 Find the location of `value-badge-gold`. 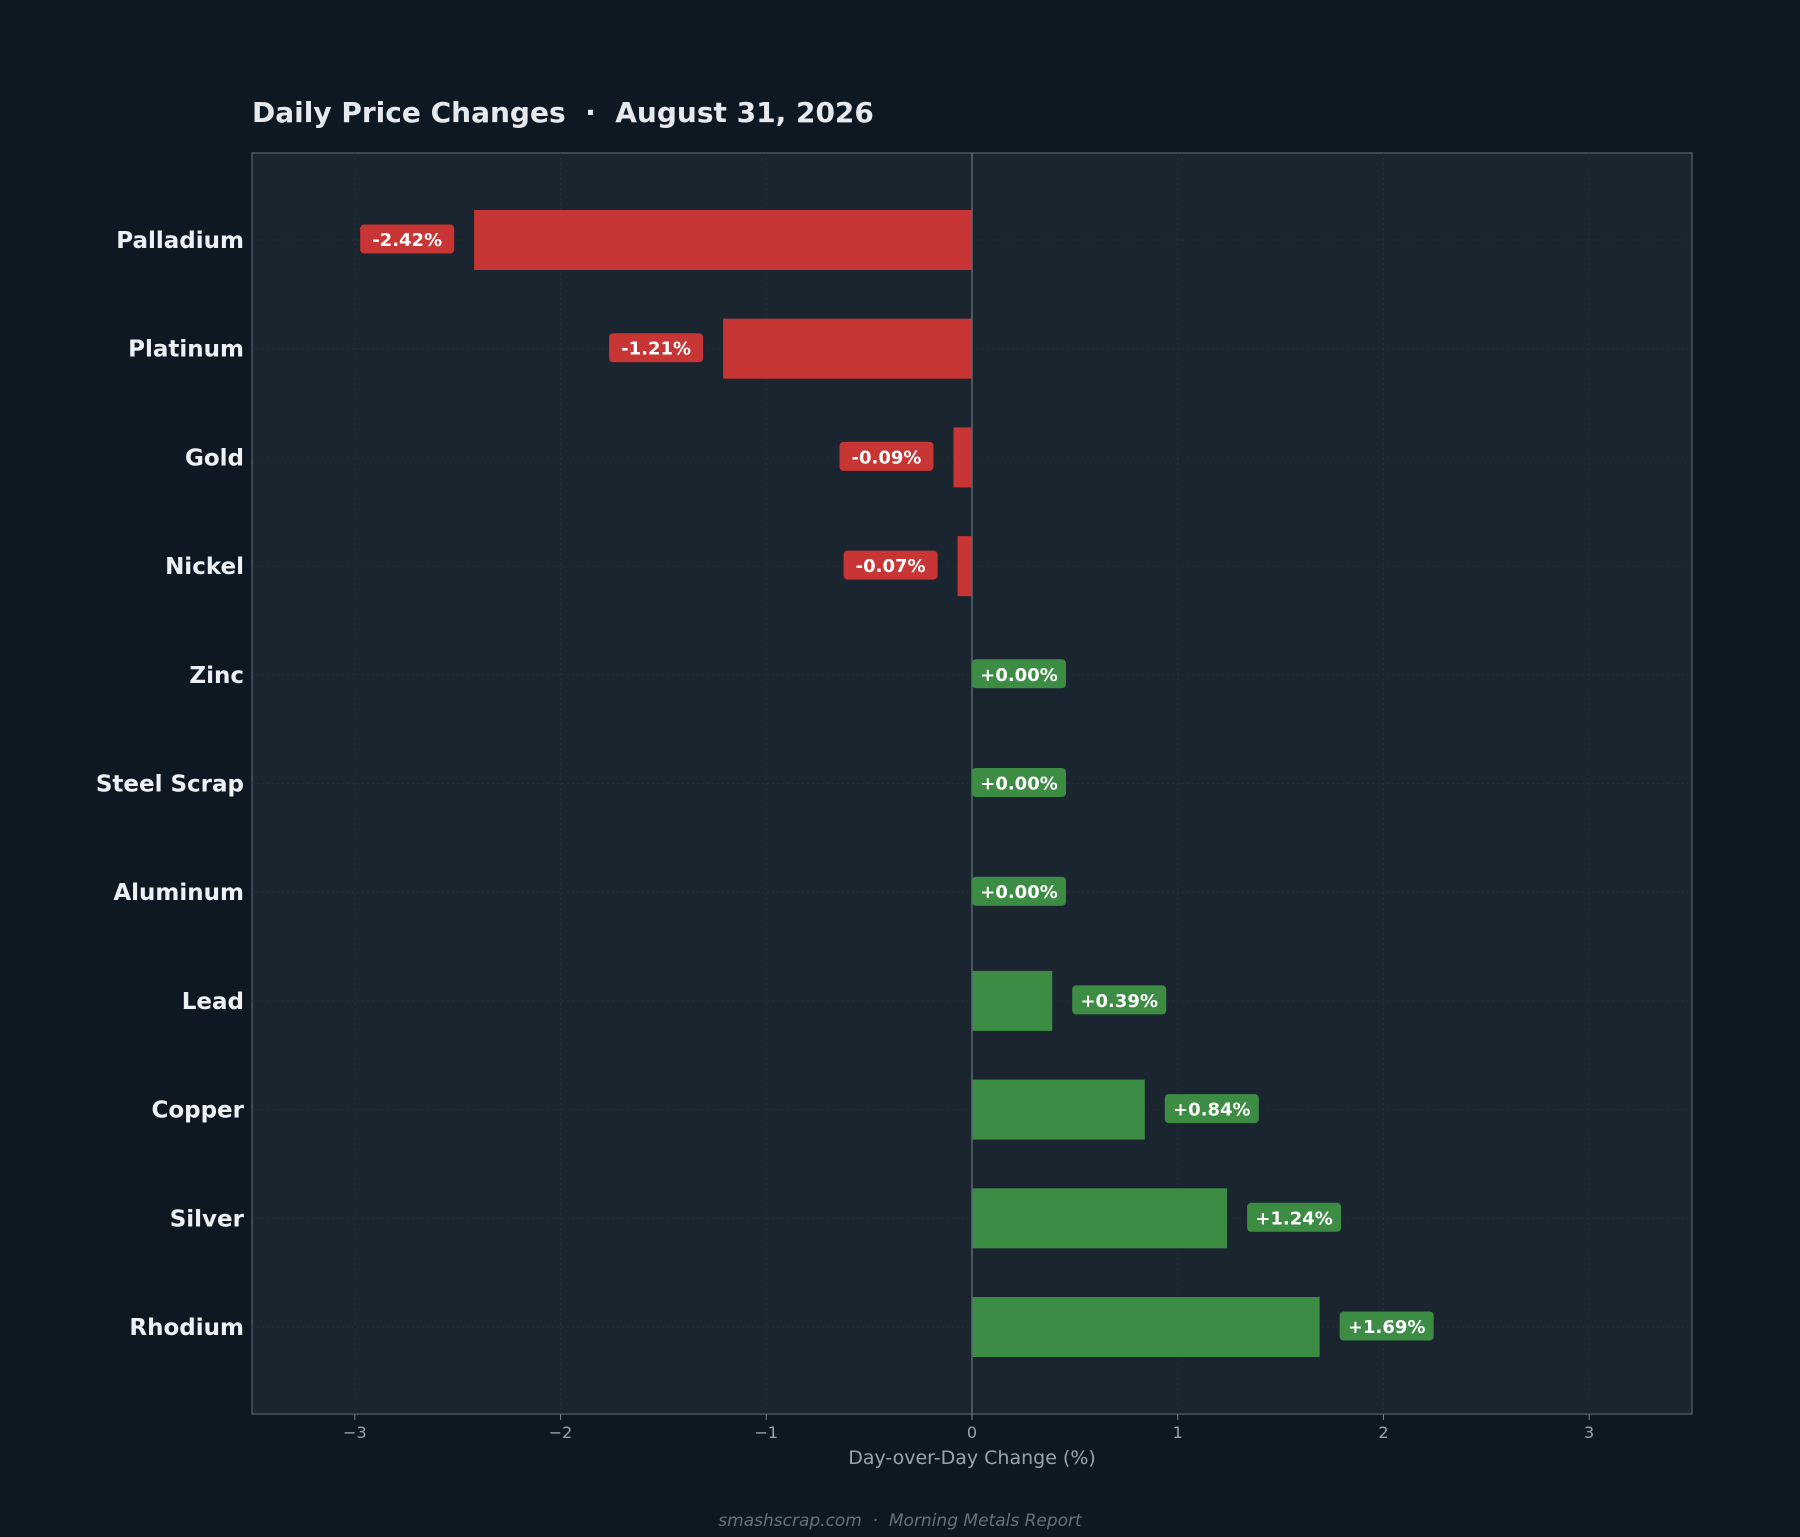

value-badge-gold is located at coordinates (886, 456).